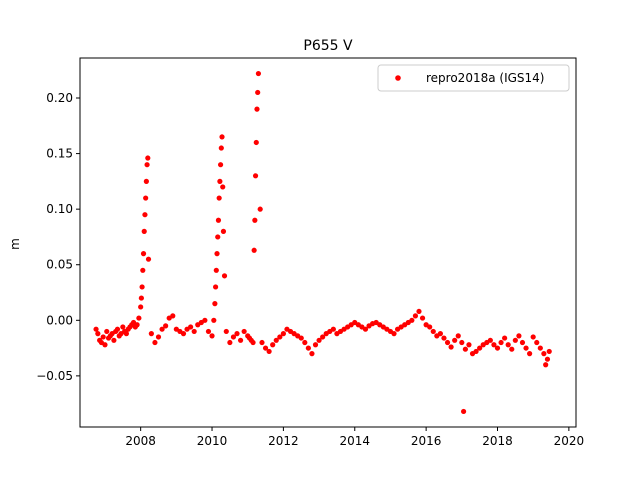 The height and width of the screenshot is (480, 640). I want to click on legend-box, so click(473, 78).